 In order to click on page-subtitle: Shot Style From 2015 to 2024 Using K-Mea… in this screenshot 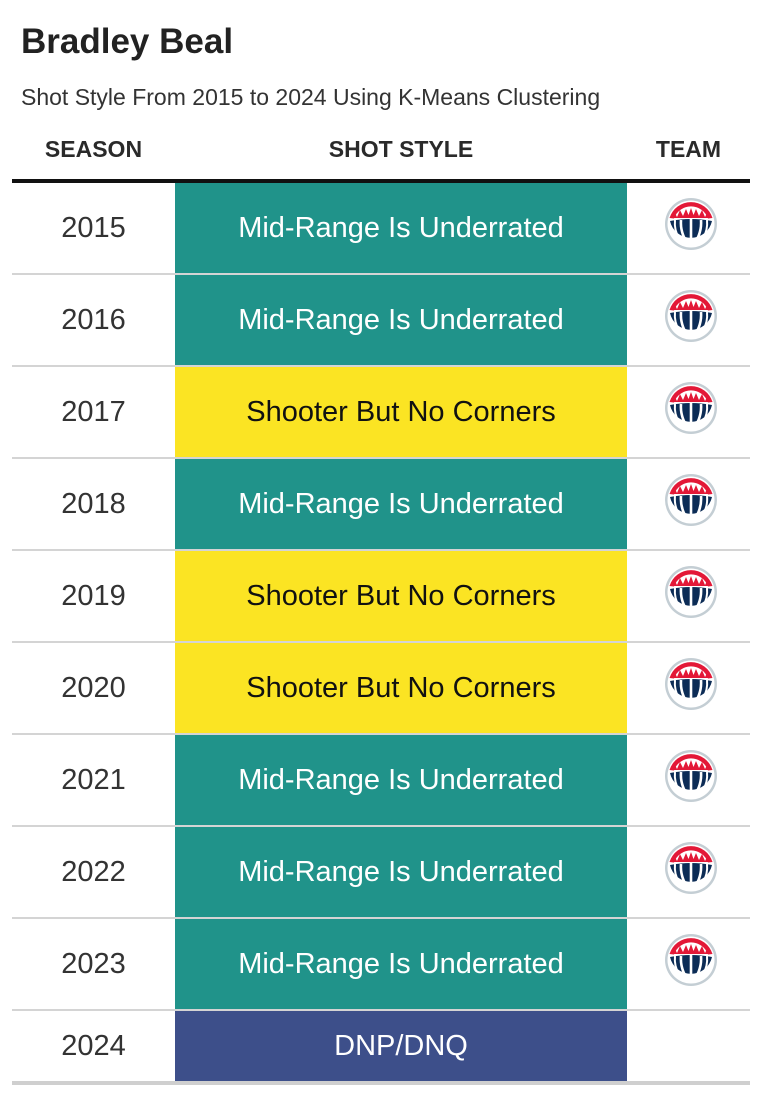, I will do `click(311, 97)`.